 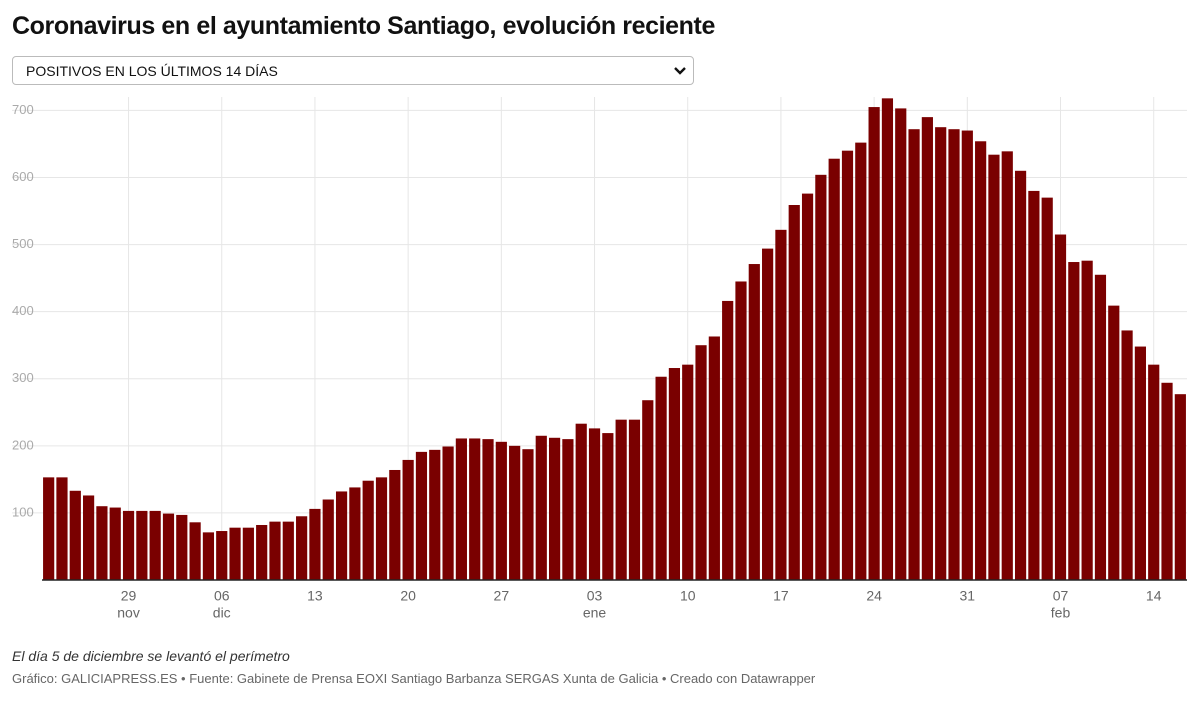 I want to click on x-tick-label: 13, so click(x=315, y=596).